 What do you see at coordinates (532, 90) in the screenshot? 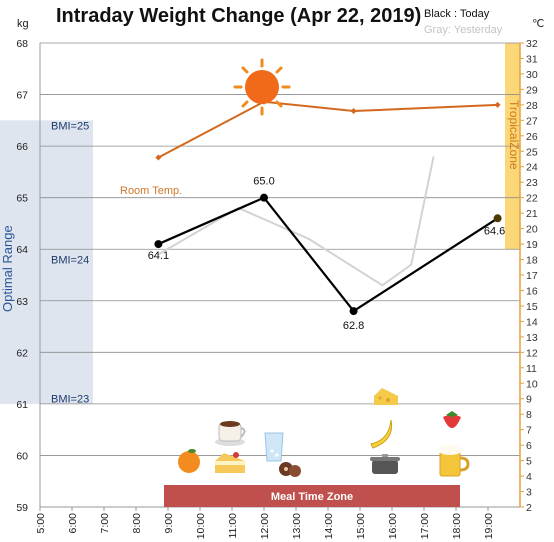
I see `right-y-tick-label: 29` at bounding box center [532, 90].